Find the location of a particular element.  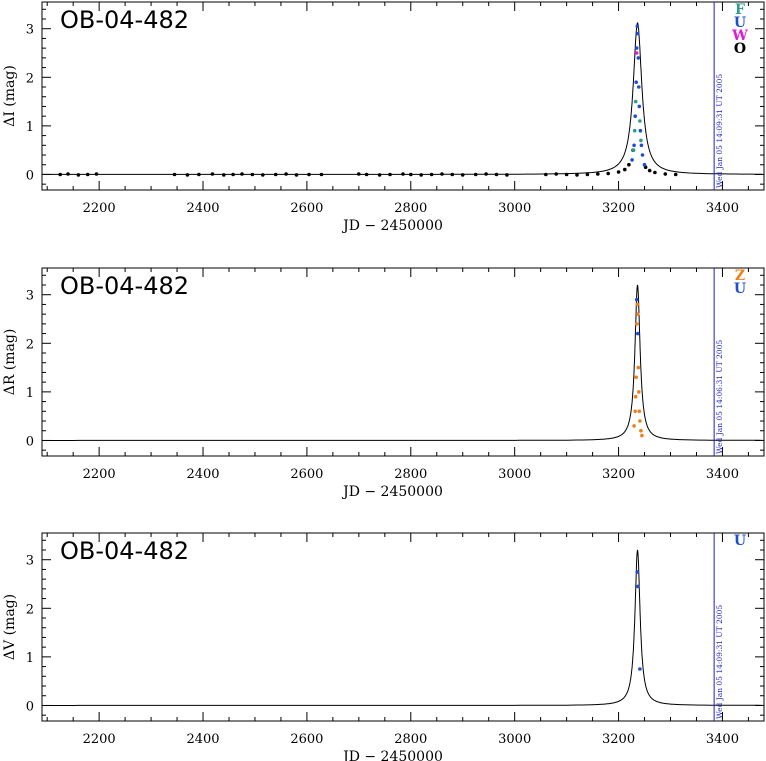

y-axis-label: ΔR (mag) is located at coordinates (10, 362).